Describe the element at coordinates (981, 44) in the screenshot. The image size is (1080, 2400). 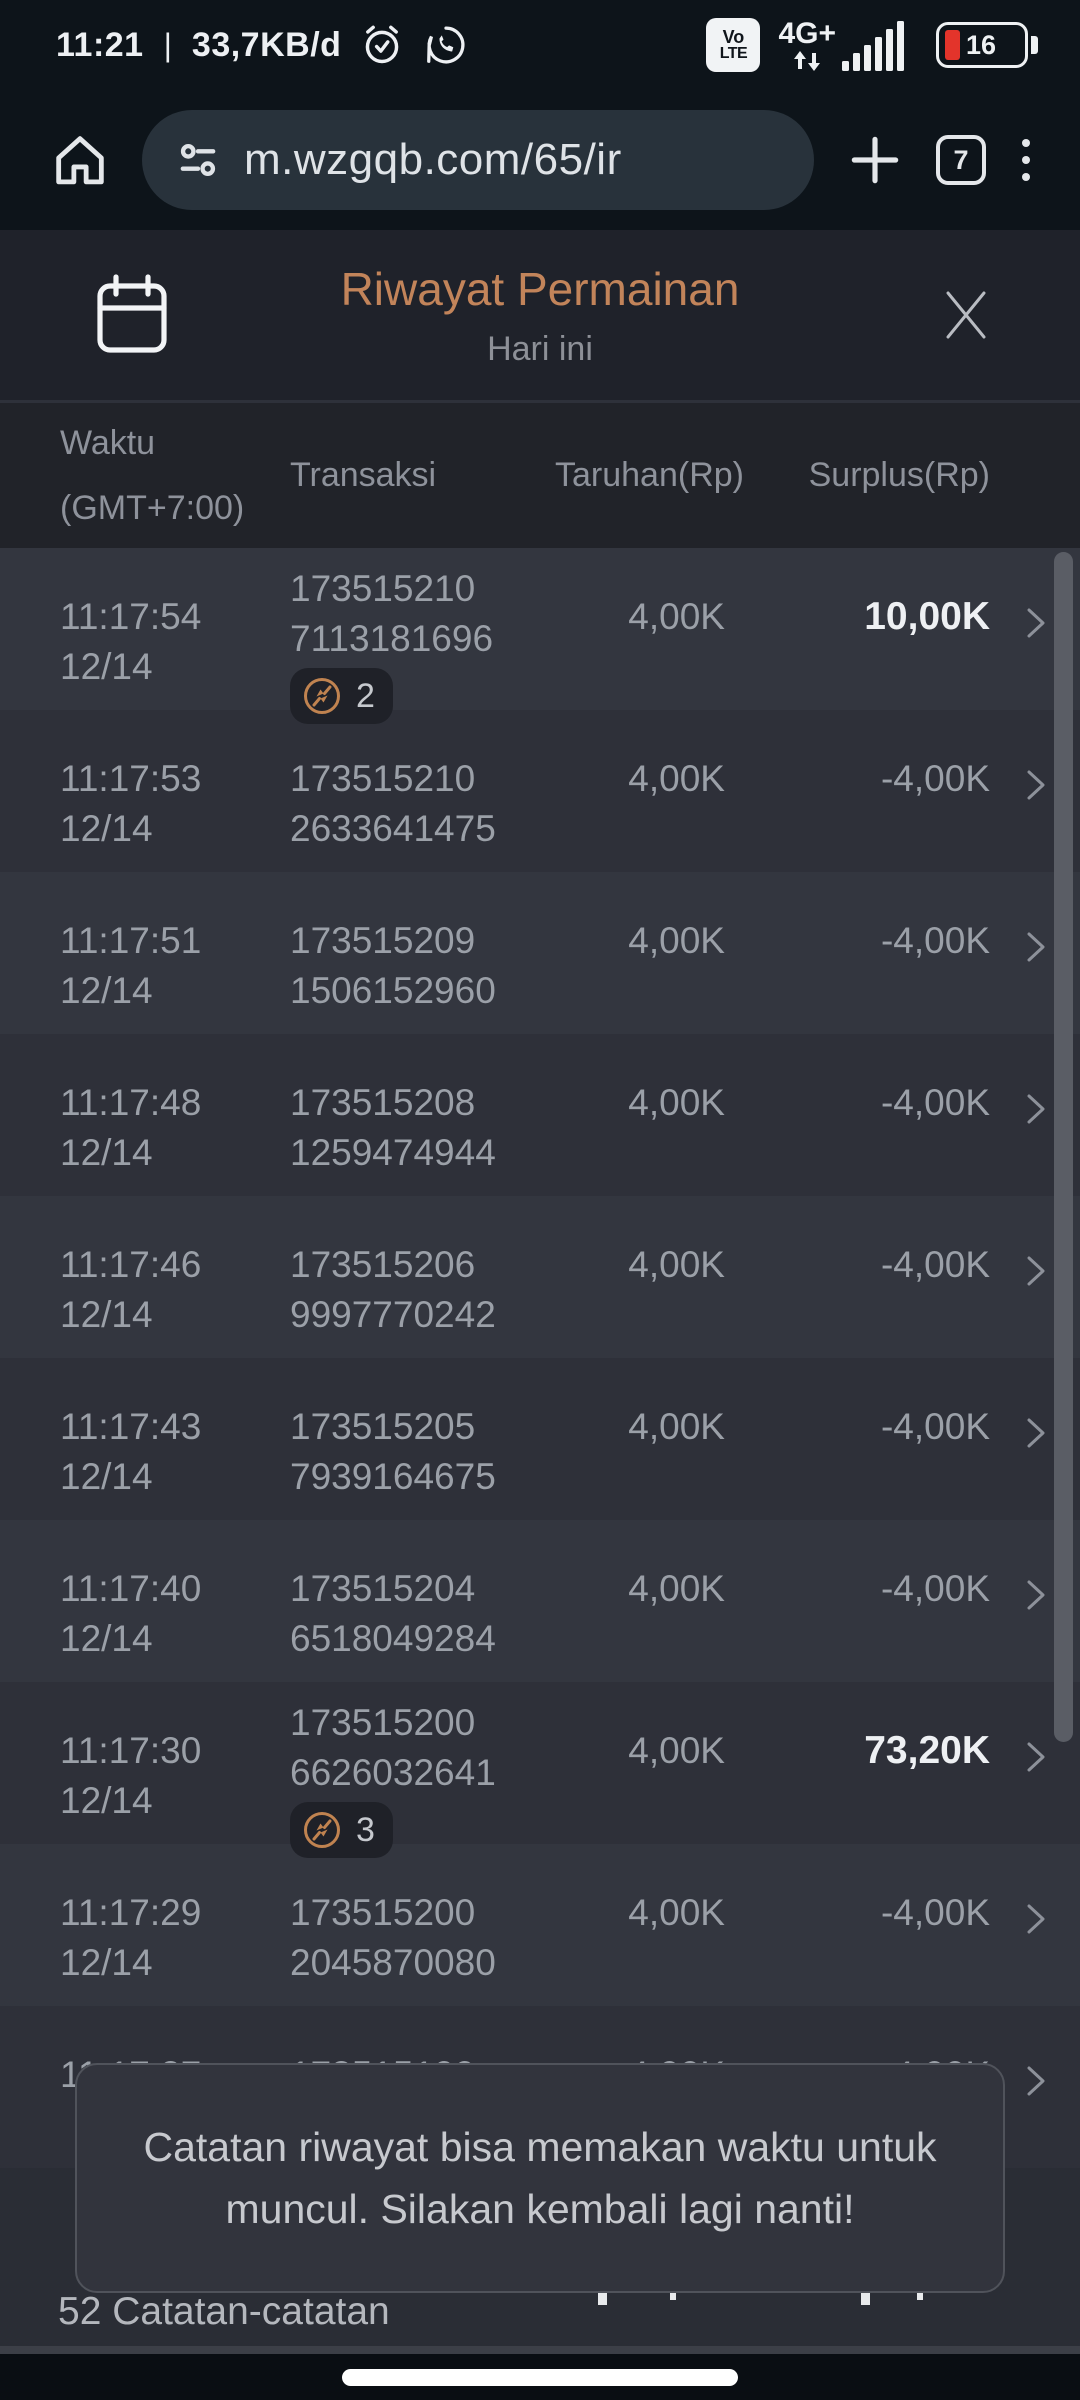
I see `battery-percent: 16` at that location.